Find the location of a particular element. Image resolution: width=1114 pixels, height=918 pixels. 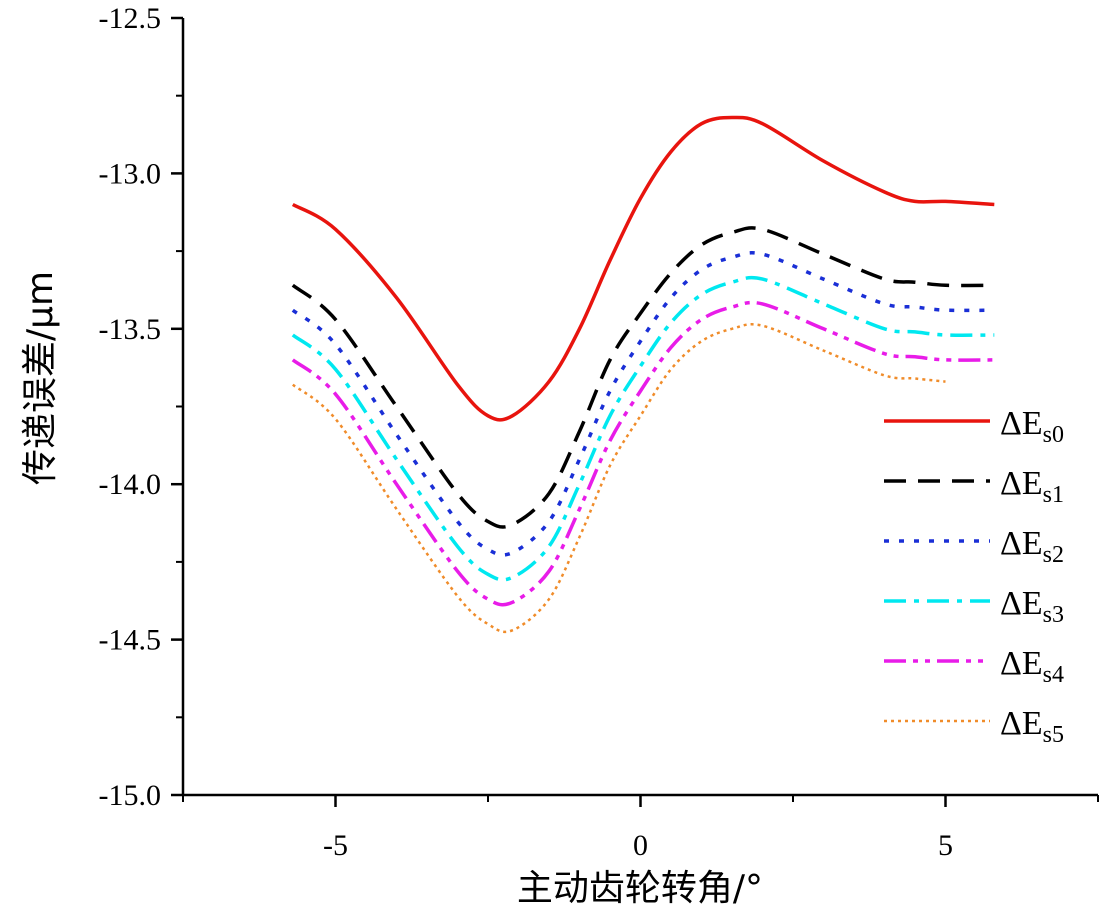

legend-label-s0: ΔEs0 is located at coordinates (1032, 426).